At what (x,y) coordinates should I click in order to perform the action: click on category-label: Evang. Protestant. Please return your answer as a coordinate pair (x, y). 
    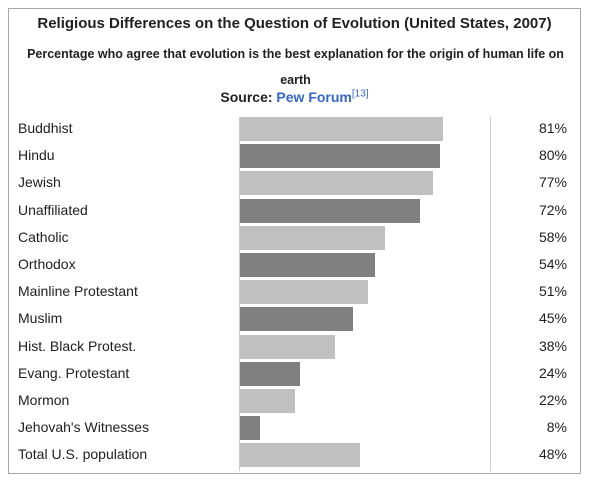
    Looking at the image, I should click on (74, 372).